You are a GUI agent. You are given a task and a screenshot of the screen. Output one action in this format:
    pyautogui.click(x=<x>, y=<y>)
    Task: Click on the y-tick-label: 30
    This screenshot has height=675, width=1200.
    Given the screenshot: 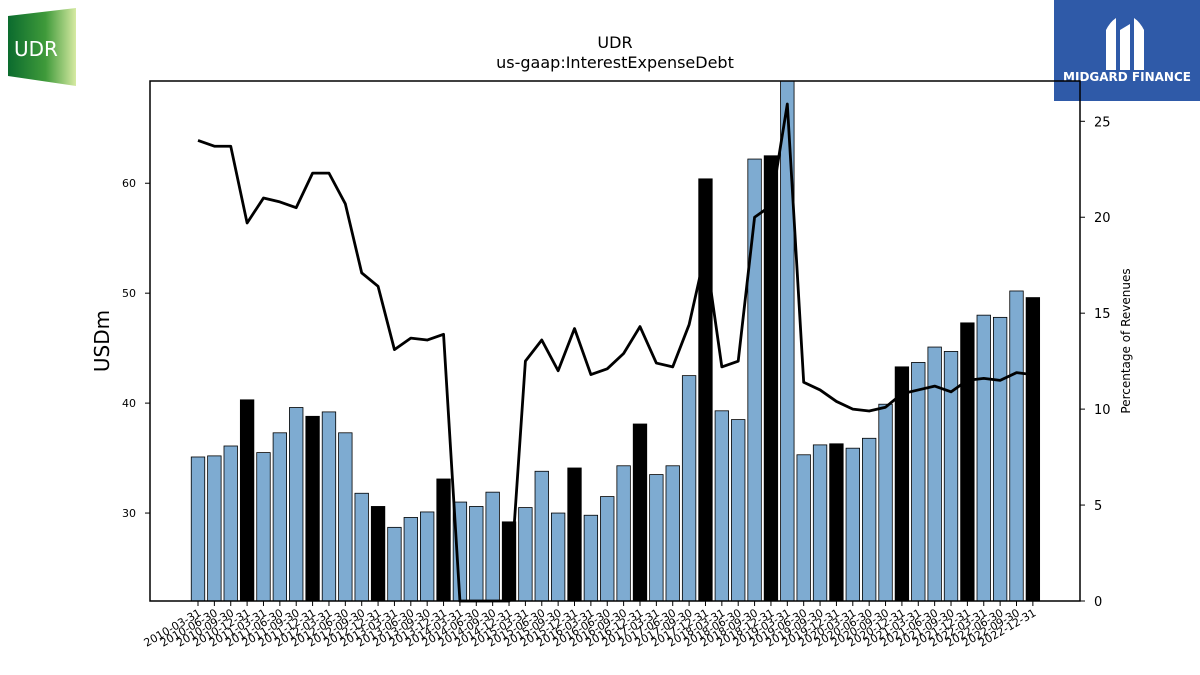 What is the action you would take?
    pyautogui.click(x=129, y=513)
    